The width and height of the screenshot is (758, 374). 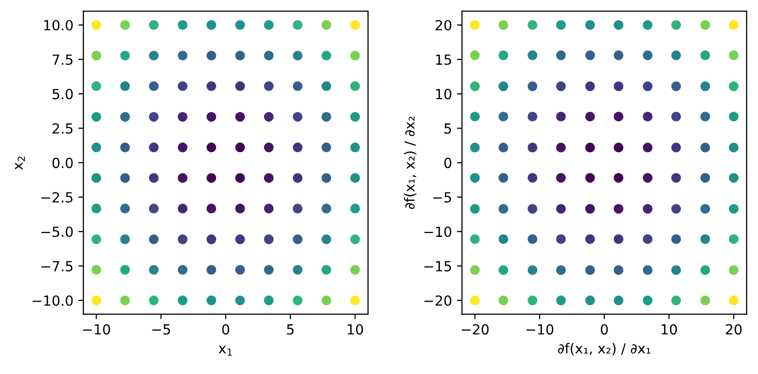 I want to click on y-tick-label: −5, so click(x=442, y=197).